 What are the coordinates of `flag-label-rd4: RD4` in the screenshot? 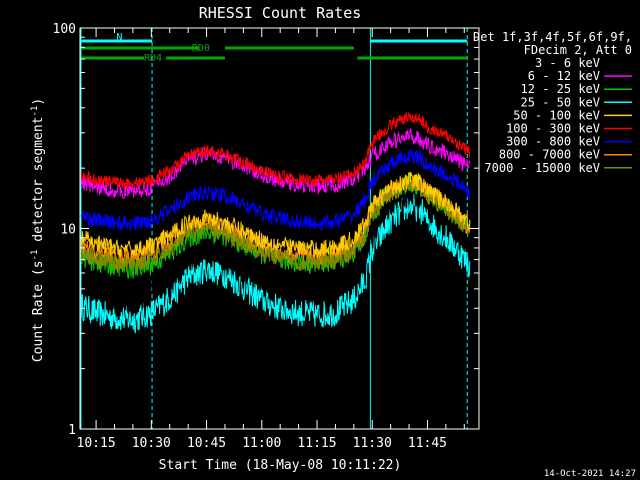 It's located at (153, 58).